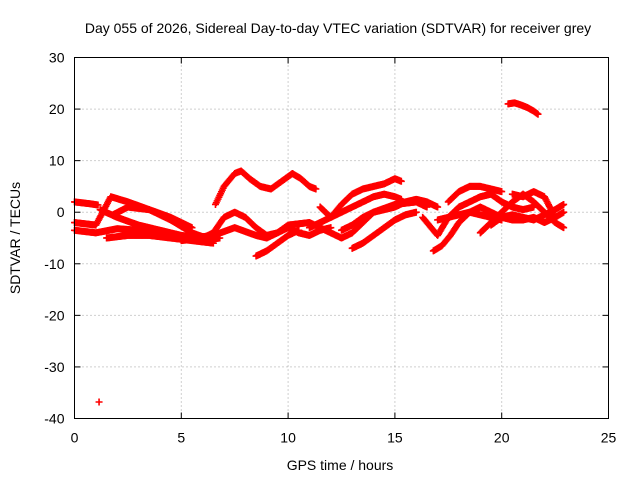 The width and height of the screenshot is (640, 480). What do you see at coordinates (277, 243) in the screenshot?
I see `series-arc-i` at bounding box center [277, 243].